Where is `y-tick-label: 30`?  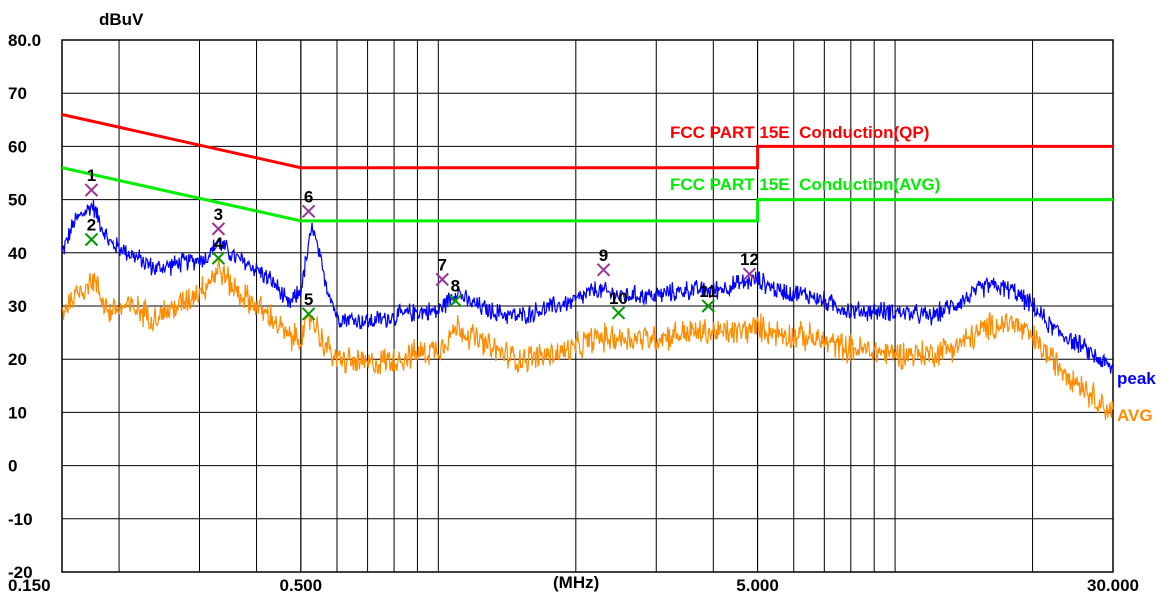 y-tick-label: 30 is located at coordinates (17, 306).